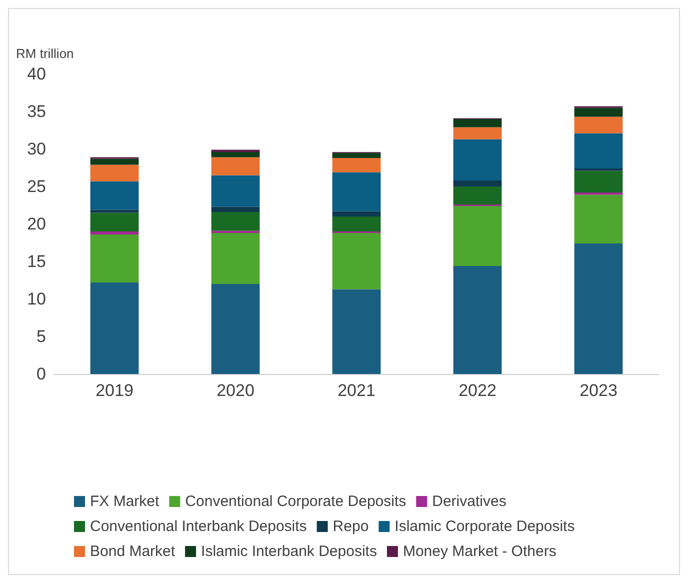 The image size is (689, 584). What do you see at coordinates (235, 390) in the screenshot?
I see `x-tick-label: 2020` at bounding box center [235, 390].